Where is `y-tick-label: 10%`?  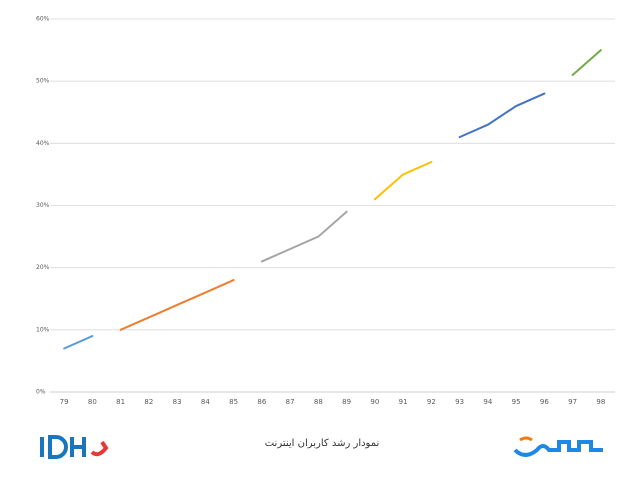 y-tick-label: 10% is located at coordinates (43, 329).